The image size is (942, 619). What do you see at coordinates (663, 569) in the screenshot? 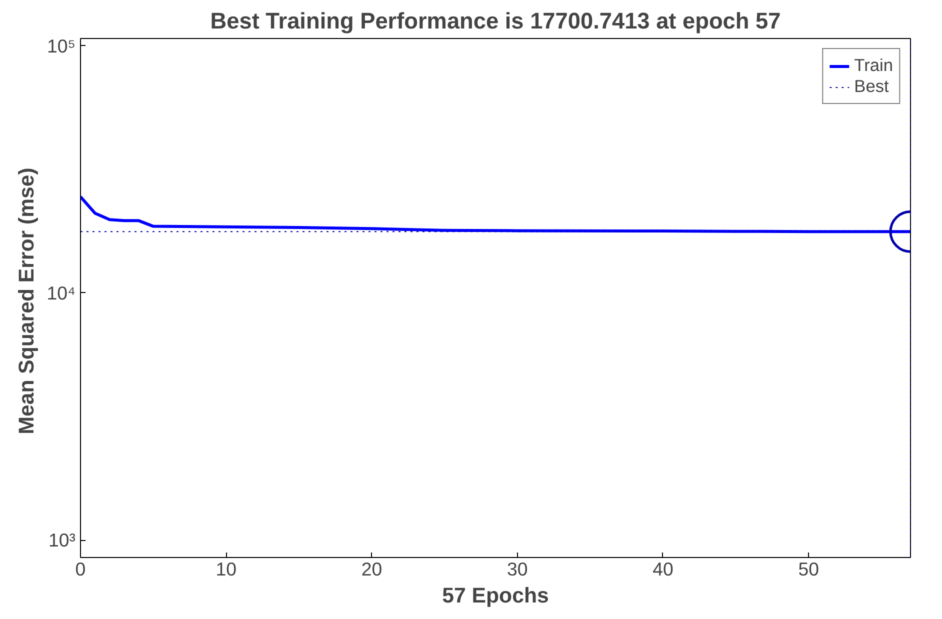
I see `x-tick-label: 40` at bounding box center [663, 569].